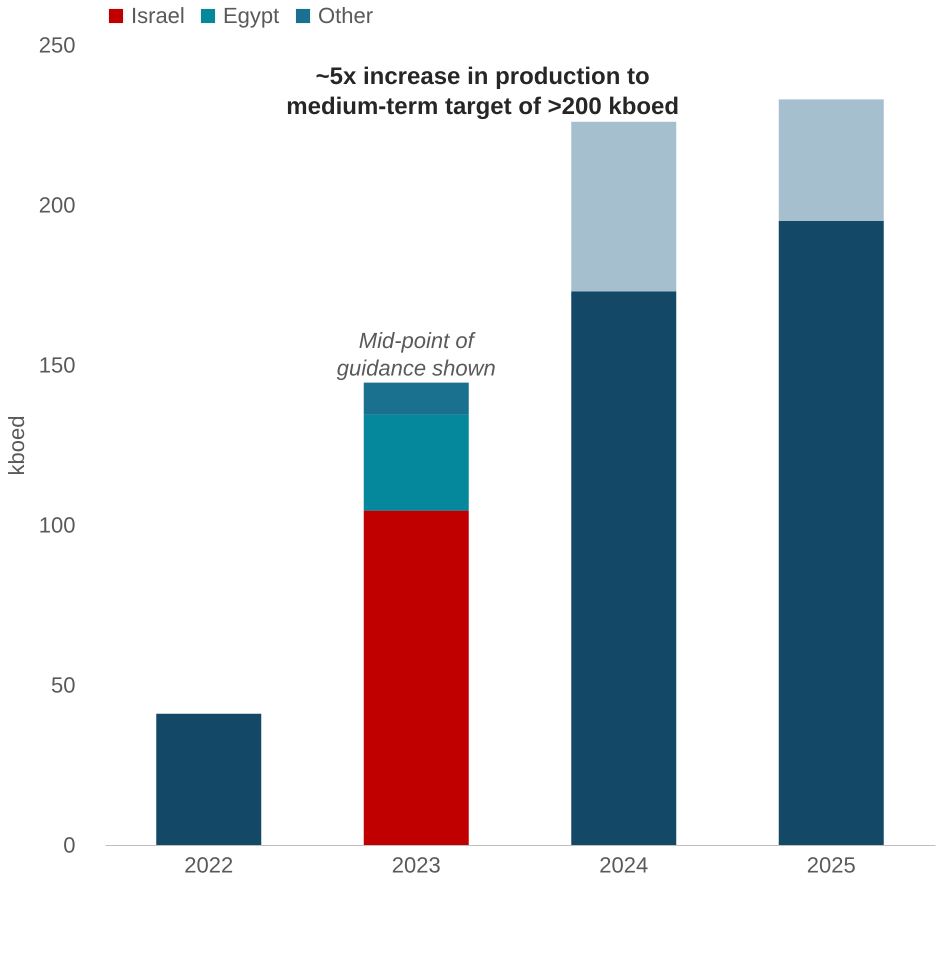 The width and height of the screenshot is (952, 961). I want to click on x-tick-label: 2023, so click(416, 865).